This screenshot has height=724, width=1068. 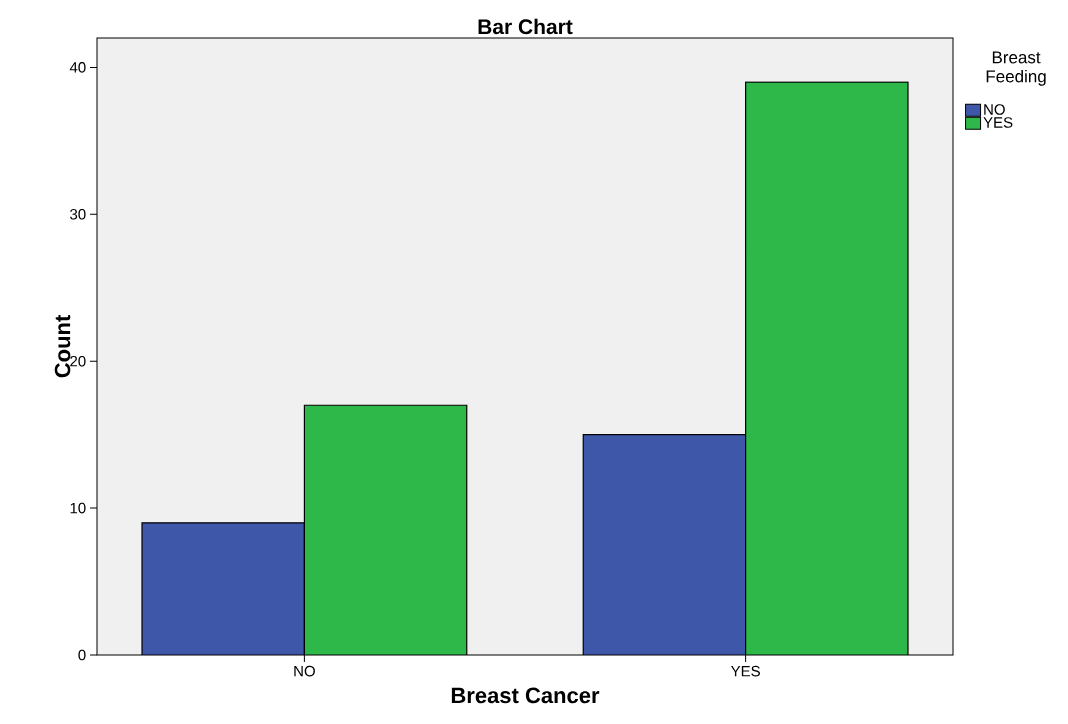 I want to click on y-tick-label: 20, so click(x=78, y=361).